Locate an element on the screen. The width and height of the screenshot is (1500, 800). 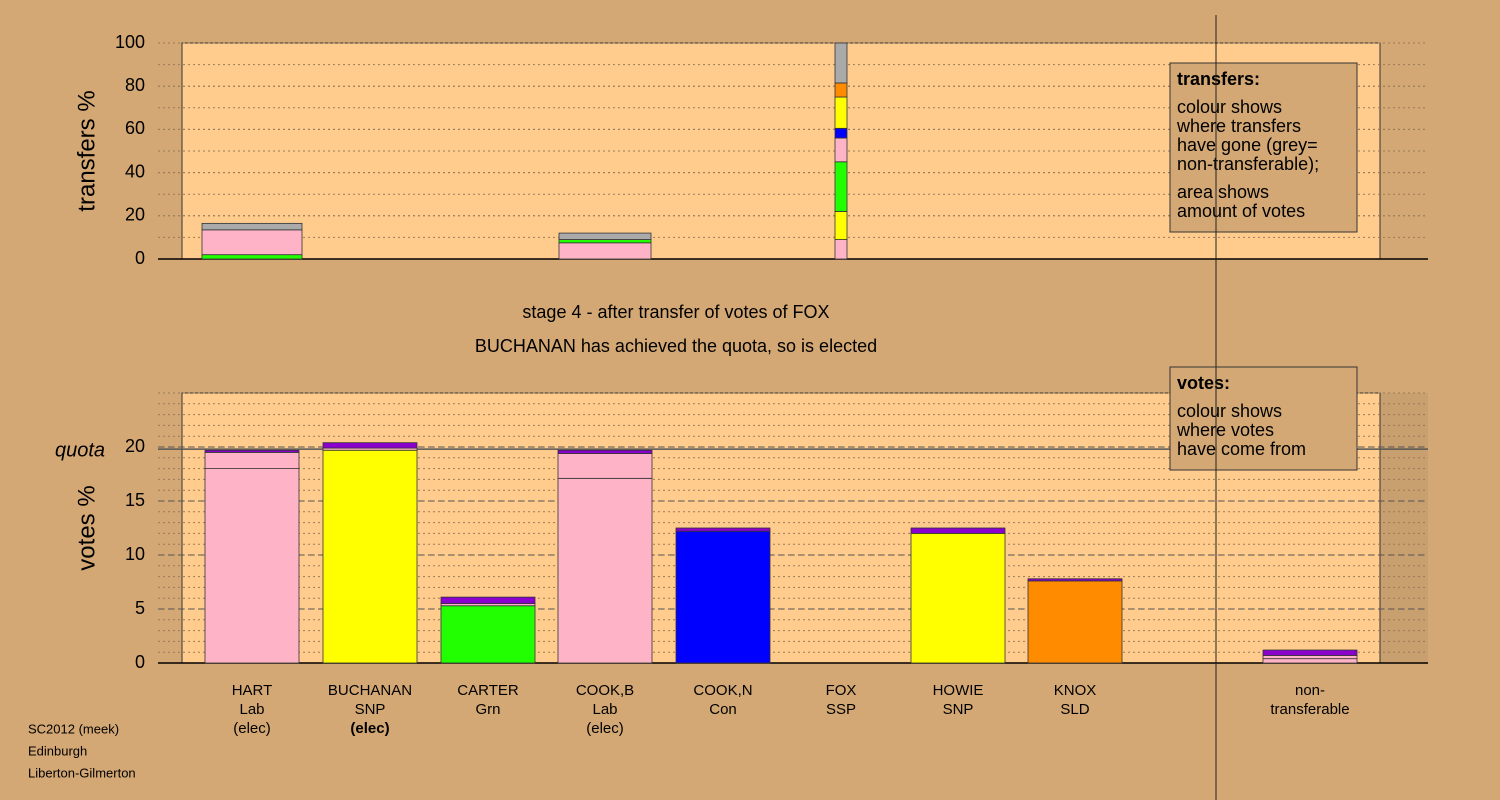
x-tick-label: non- is located at coordinates (1310, 690).